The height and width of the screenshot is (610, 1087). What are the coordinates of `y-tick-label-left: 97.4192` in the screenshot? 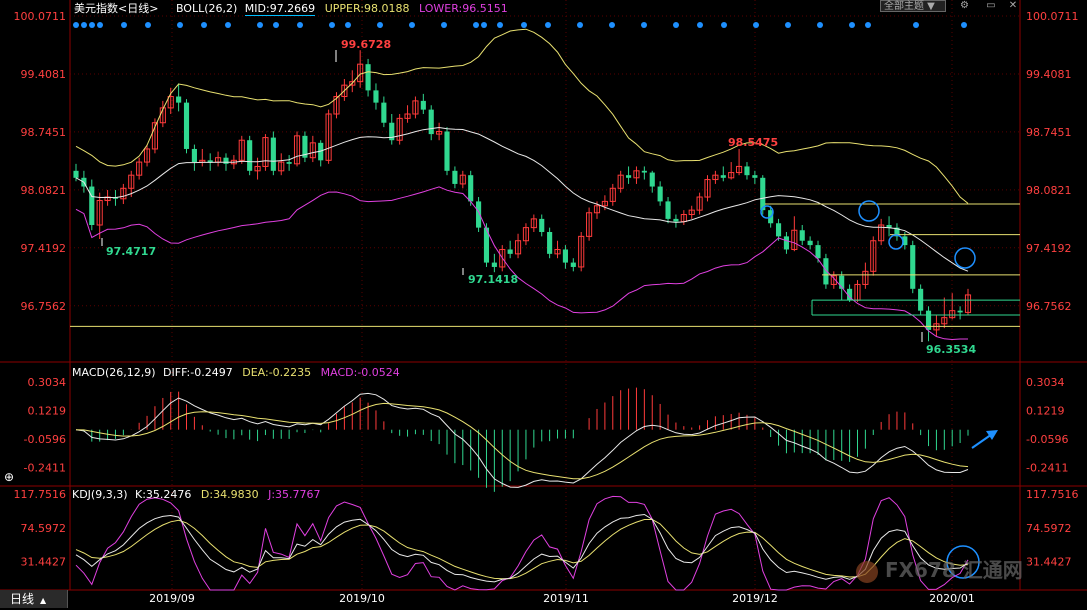 It's located at (44, 248).